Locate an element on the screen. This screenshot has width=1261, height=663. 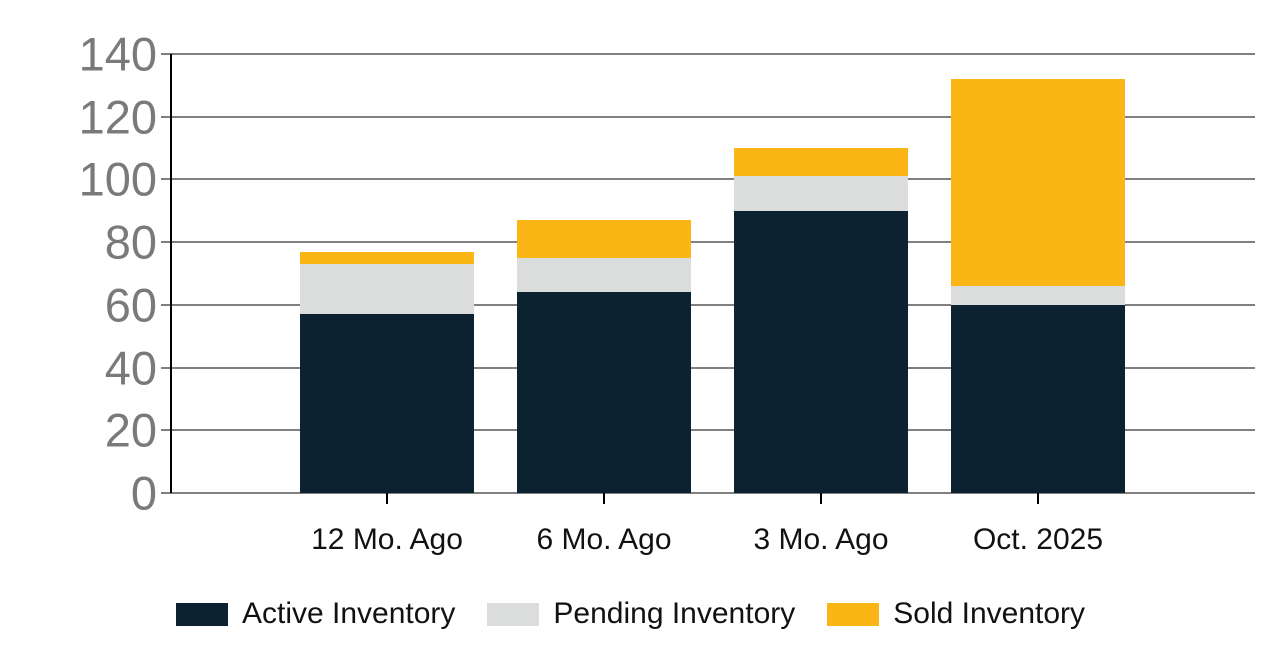
legend-item: Sold Inventory is located at coordinates (956, 614).